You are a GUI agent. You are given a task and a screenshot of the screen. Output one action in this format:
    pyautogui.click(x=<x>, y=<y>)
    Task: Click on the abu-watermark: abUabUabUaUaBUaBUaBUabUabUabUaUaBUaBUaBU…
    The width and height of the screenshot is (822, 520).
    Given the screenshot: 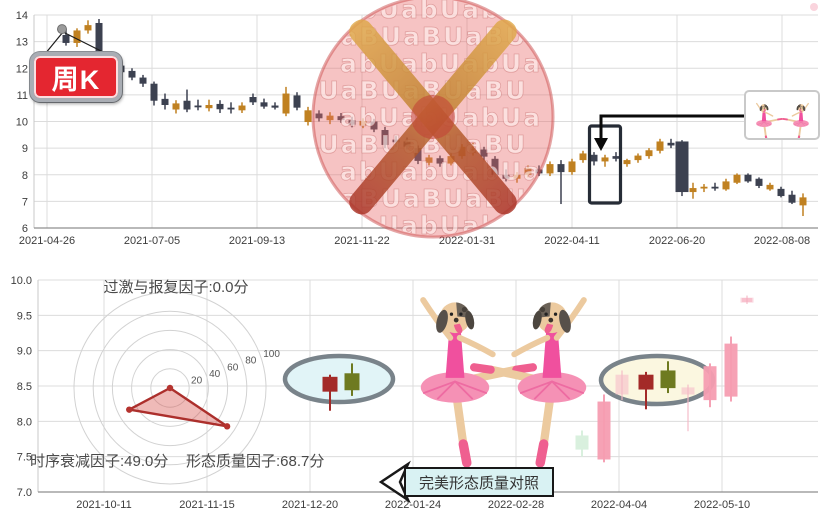 What is the action you would take?
    pyautogui.click(x=433, y=119)
    